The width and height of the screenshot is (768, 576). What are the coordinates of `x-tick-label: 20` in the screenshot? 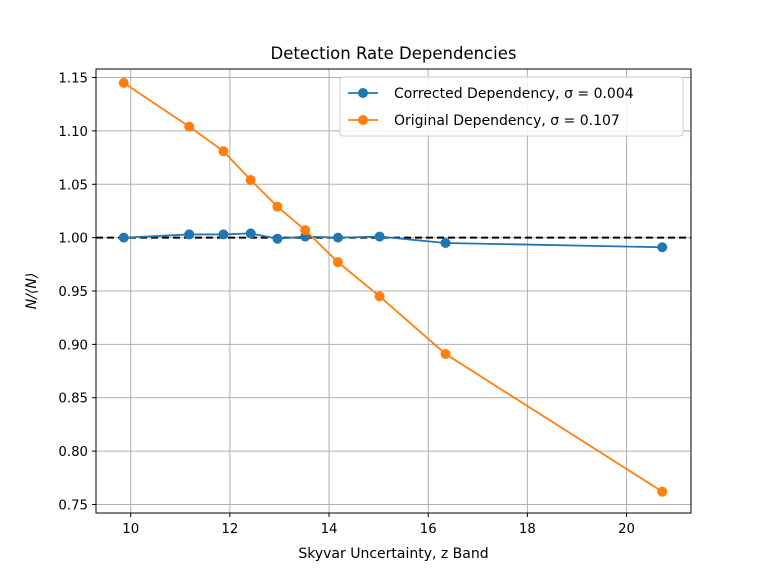 It's located at (626, 529).